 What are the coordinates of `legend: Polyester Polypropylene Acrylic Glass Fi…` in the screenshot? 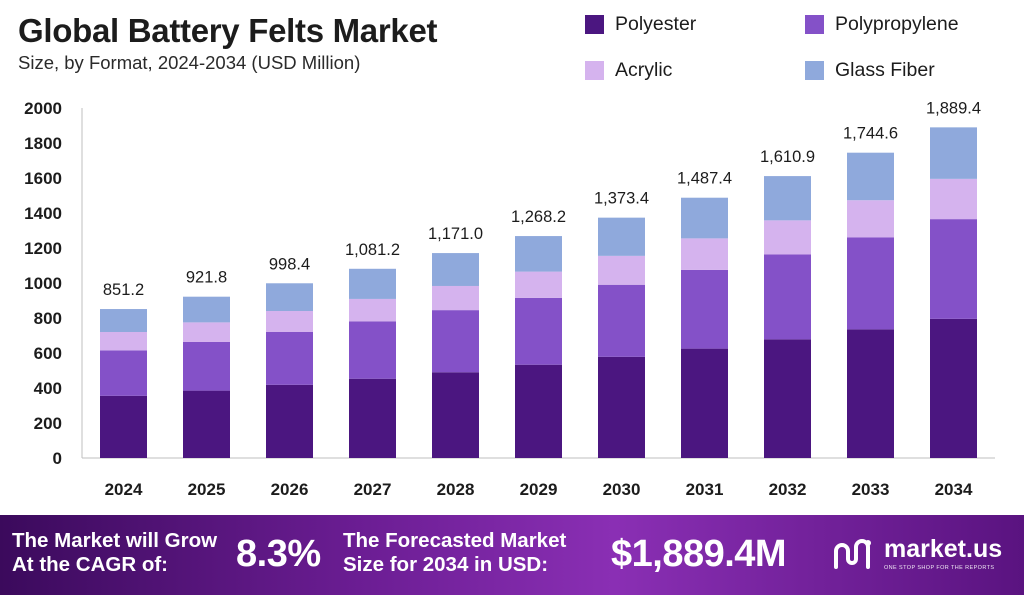 It's located at (800, 50).